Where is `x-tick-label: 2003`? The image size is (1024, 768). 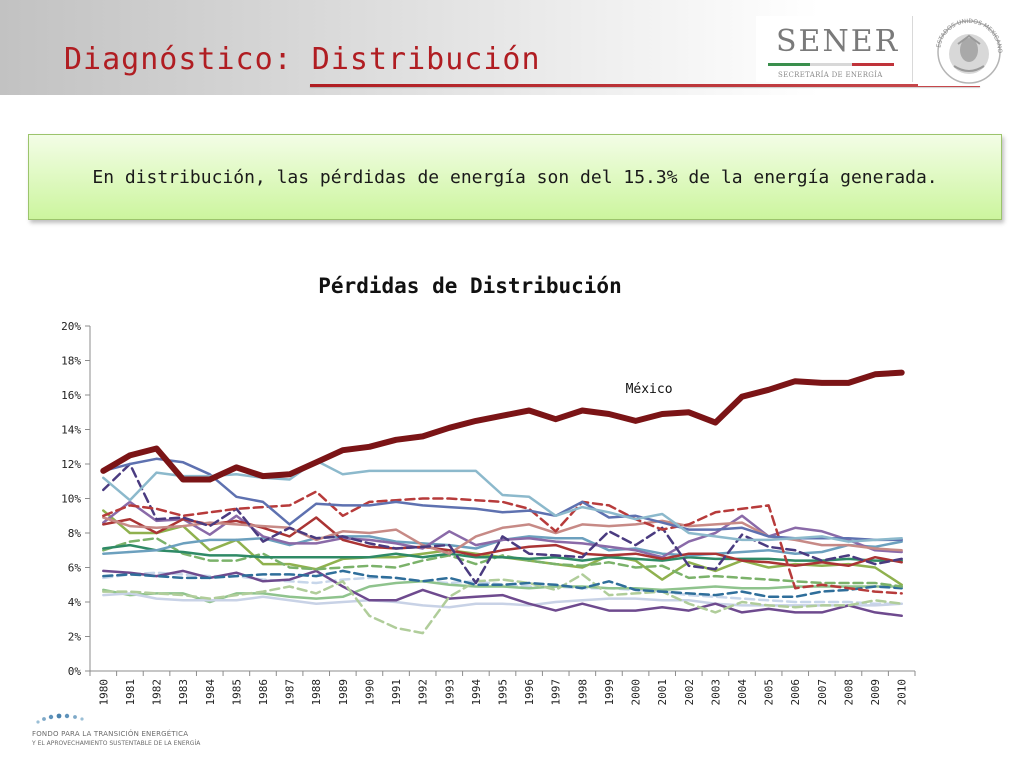 x-tick-label: 2003 is located at coordinates (715, 692).